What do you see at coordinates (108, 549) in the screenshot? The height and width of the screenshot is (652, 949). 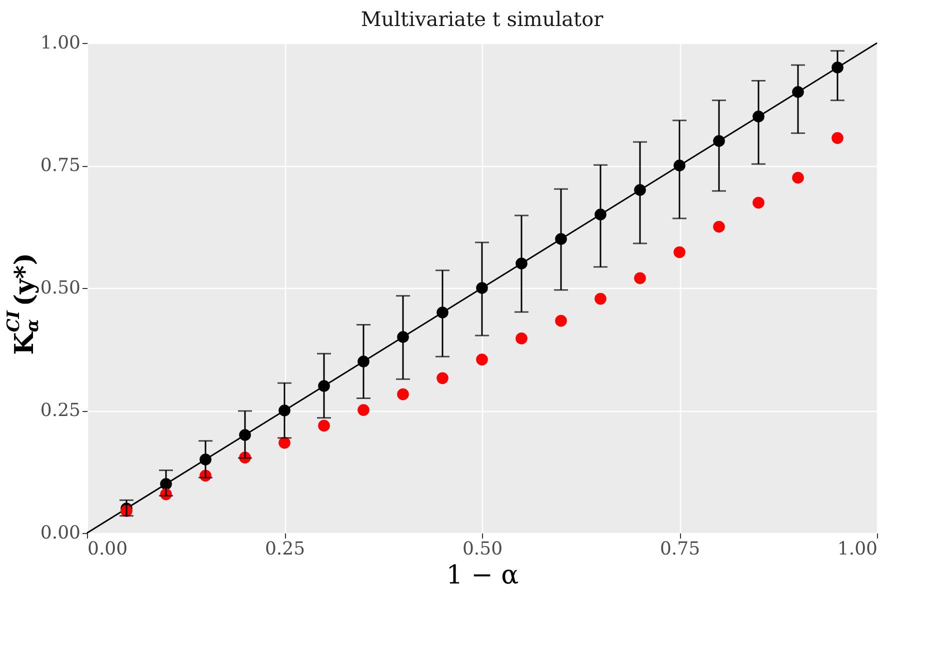 I see `x-tick-label: 0.00` at bounding box center [108, 549].